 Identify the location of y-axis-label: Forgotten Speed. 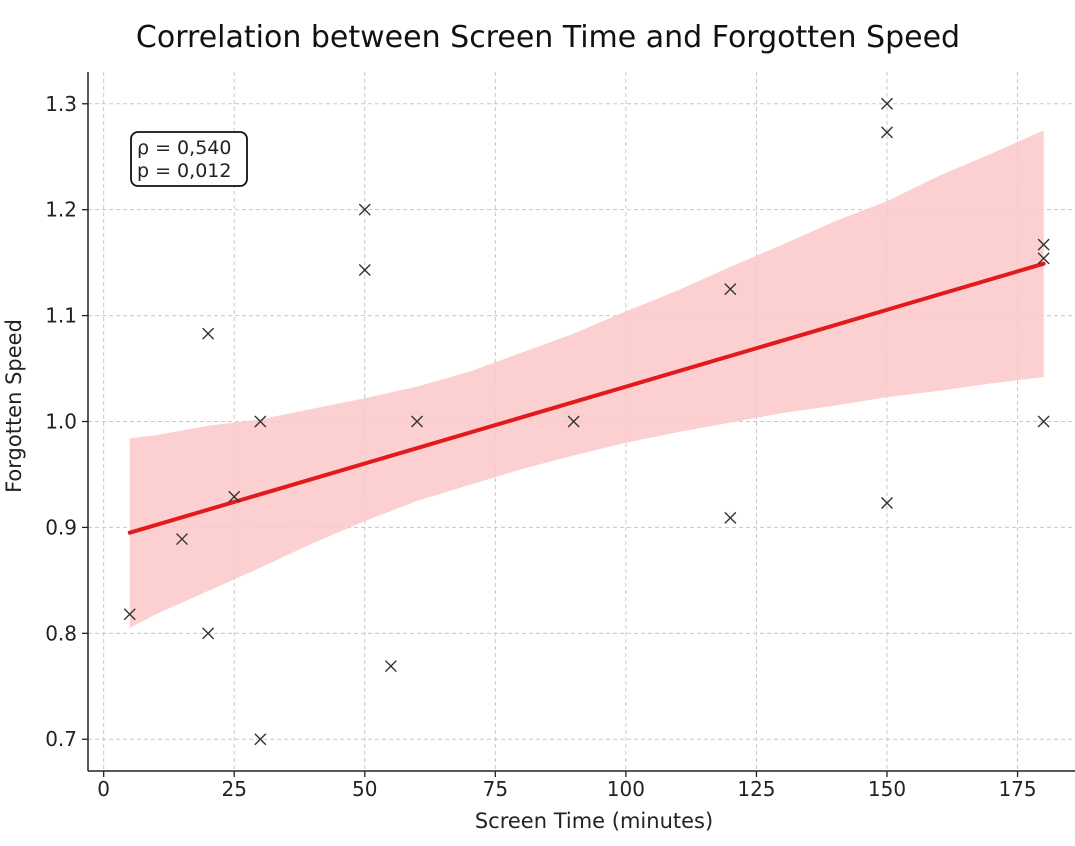
(14, 406).